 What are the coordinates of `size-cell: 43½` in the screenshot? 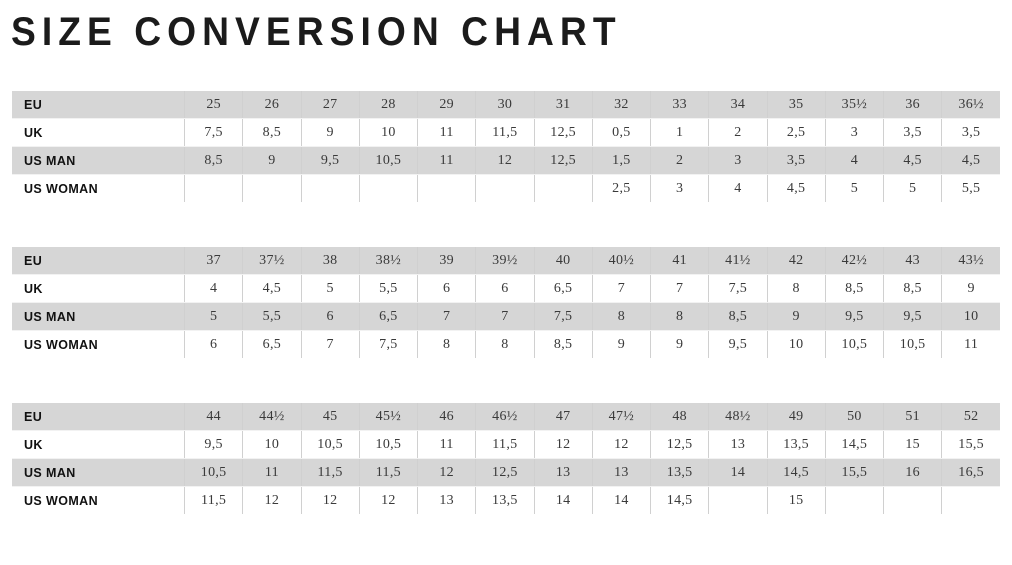 It's located at (970, 261).